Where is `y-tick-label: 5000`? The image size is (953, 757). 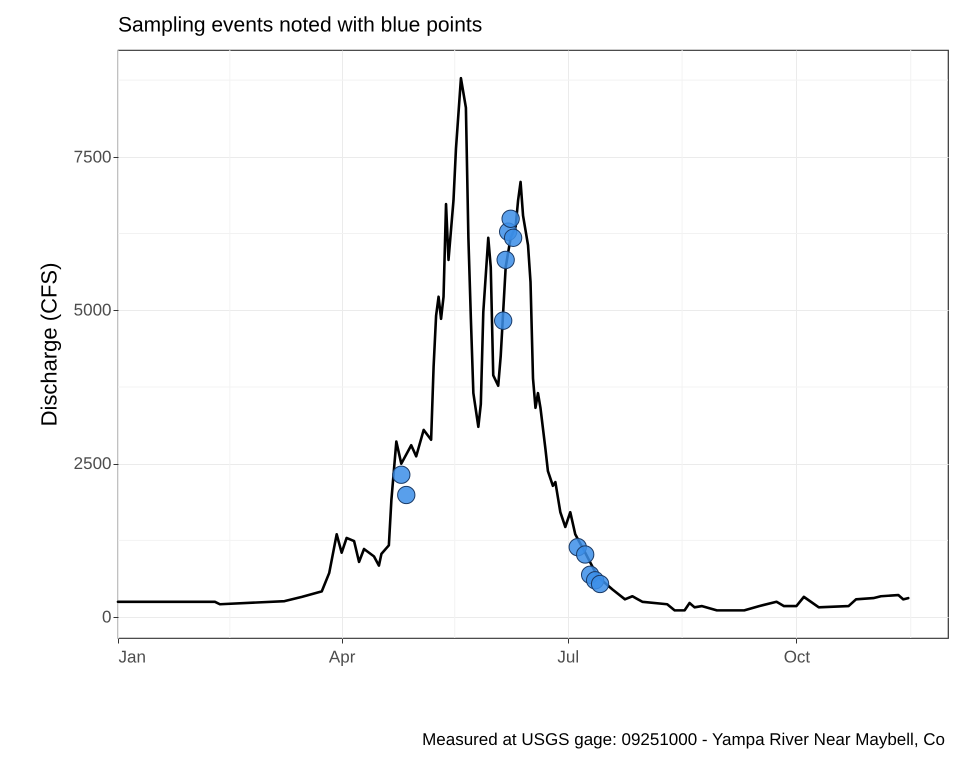
y-tick-label: 5000 is located at coordinates (93, 310).